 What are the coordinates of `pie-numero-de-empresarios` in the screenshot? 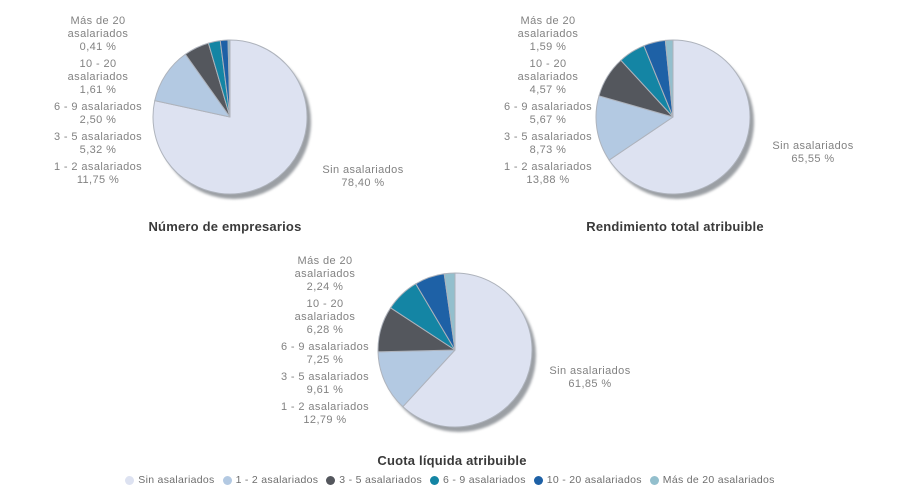 It's located at (231, 119).